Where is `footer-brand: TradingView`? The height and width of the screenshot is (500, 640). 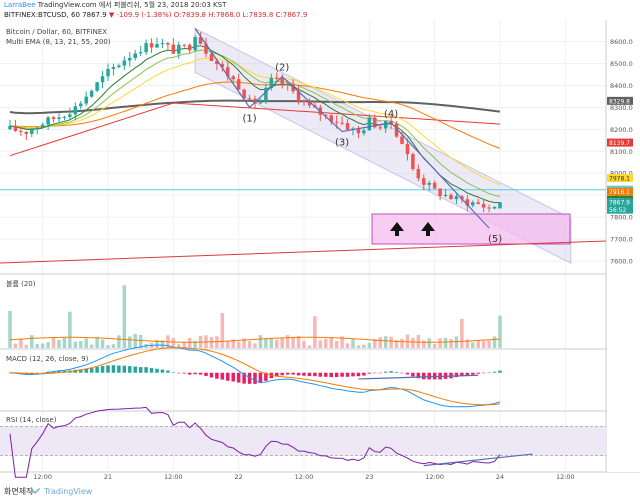 footer-brand: TradingView is located at coordinates (68, 491).